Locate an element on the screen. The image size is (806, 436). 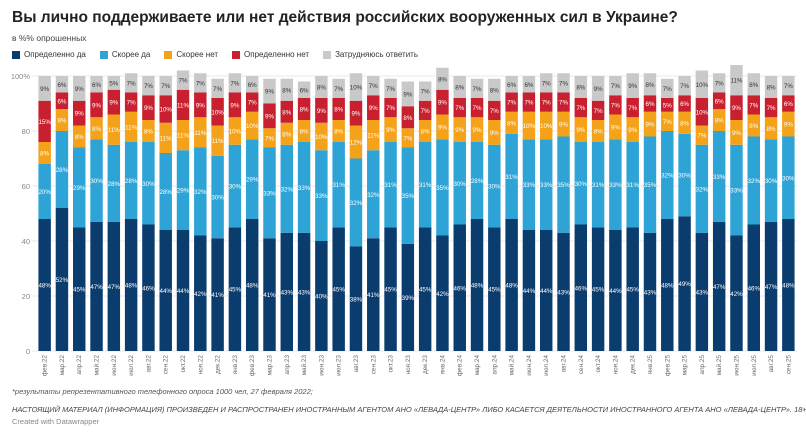
data-label: 32% is located at coordinates (754, 181).